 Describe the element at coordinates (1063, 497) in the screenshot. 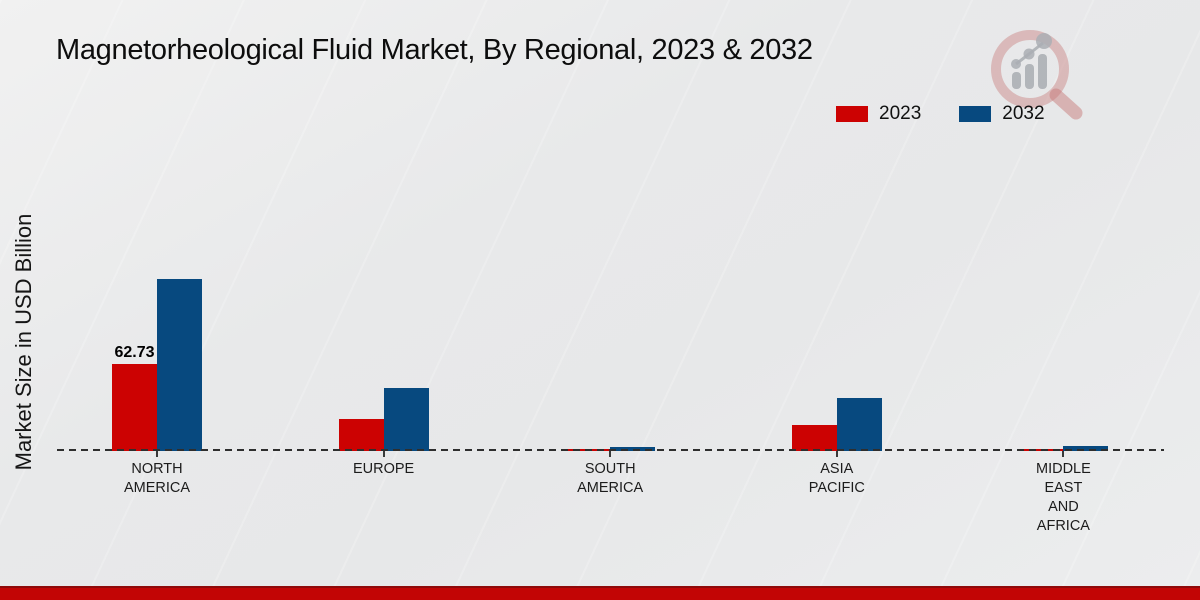

I see `category-label-middle-east-and-africa: MIDDLE EAST AND AFRICA` at that location.